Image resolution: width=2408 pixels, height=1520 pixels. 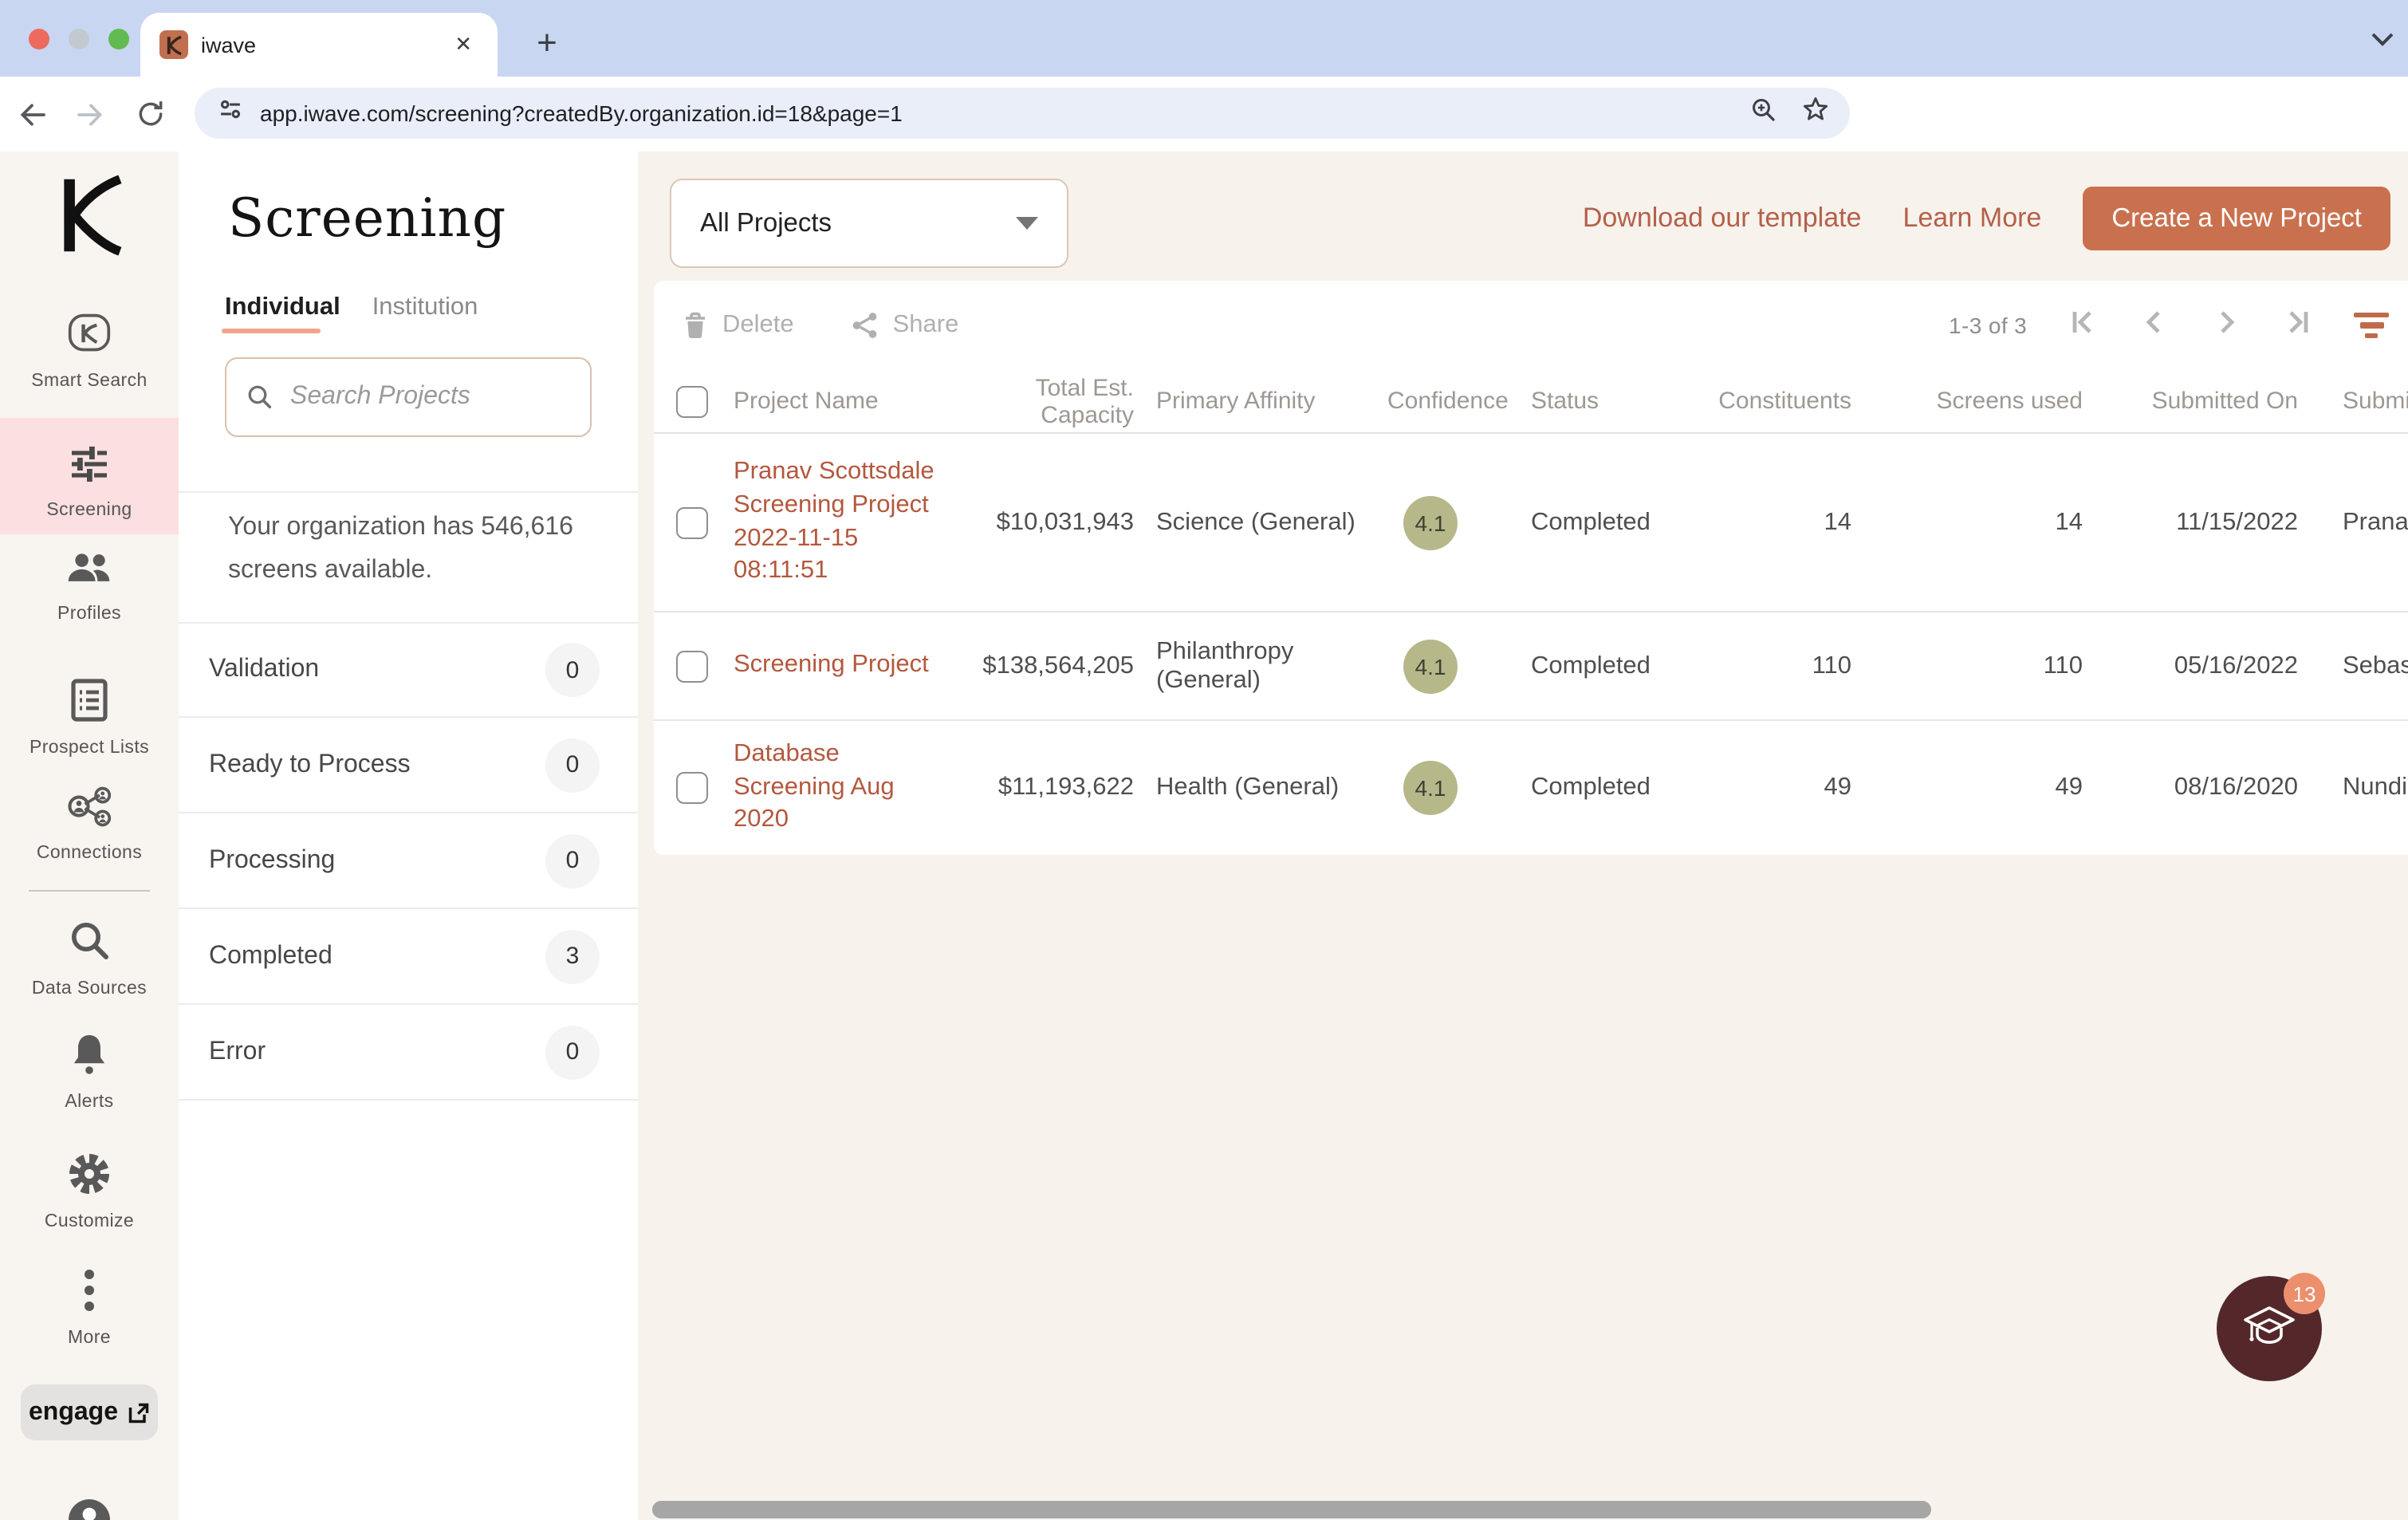 What do you see at coordinates (831, 665) in the screenshot?
I see `project-name-link: Screening Project` at bounding box center [831, 665].